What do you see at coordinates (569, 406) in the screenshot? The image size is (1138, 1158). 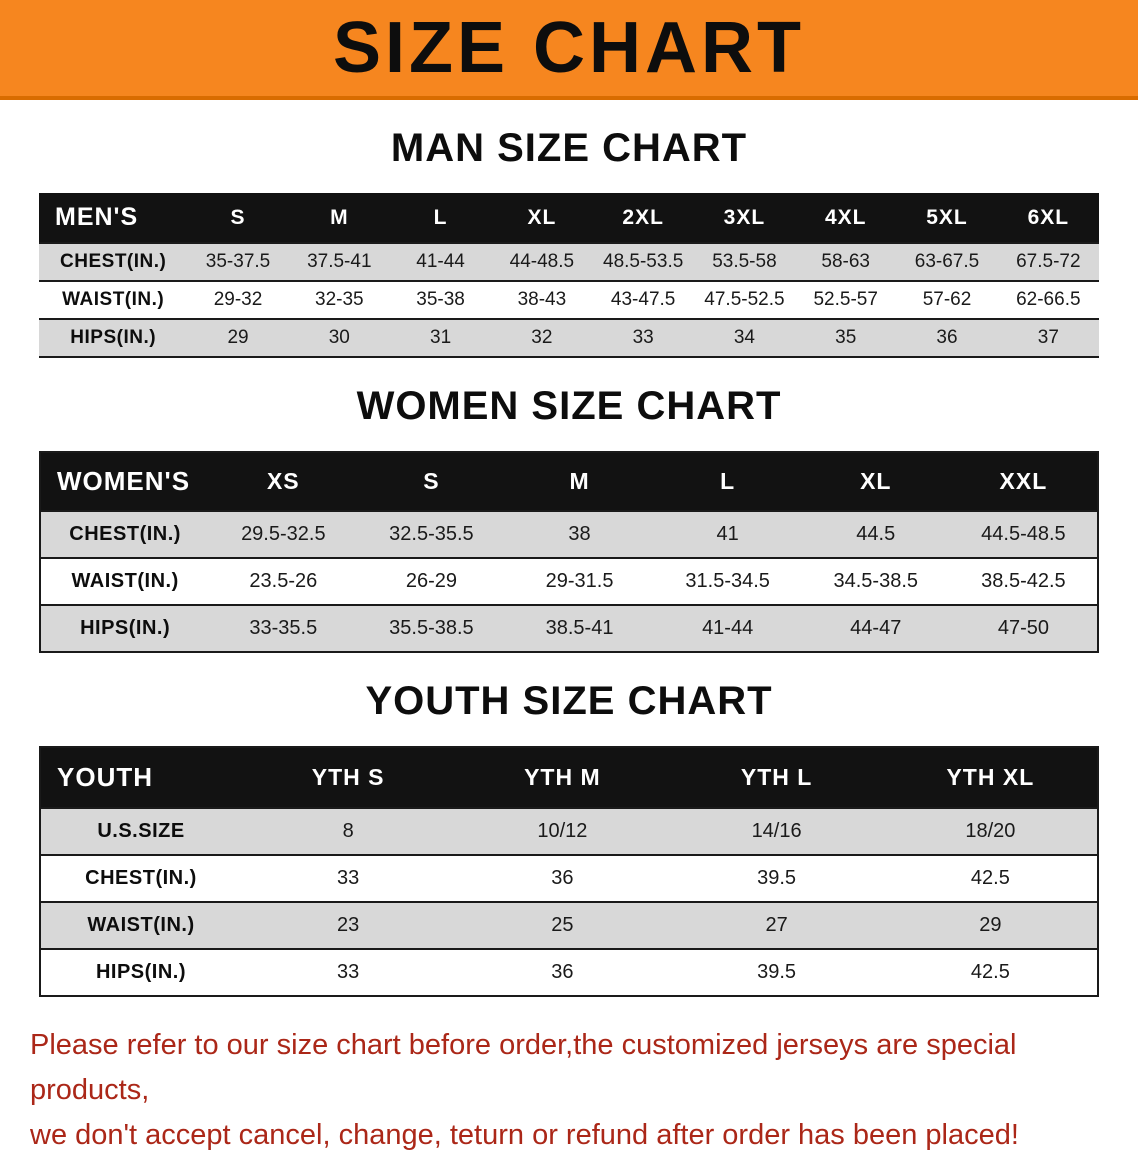 I see `women-section-heading: WOMEN SIZE CHART` at bounding box center [569, 406].